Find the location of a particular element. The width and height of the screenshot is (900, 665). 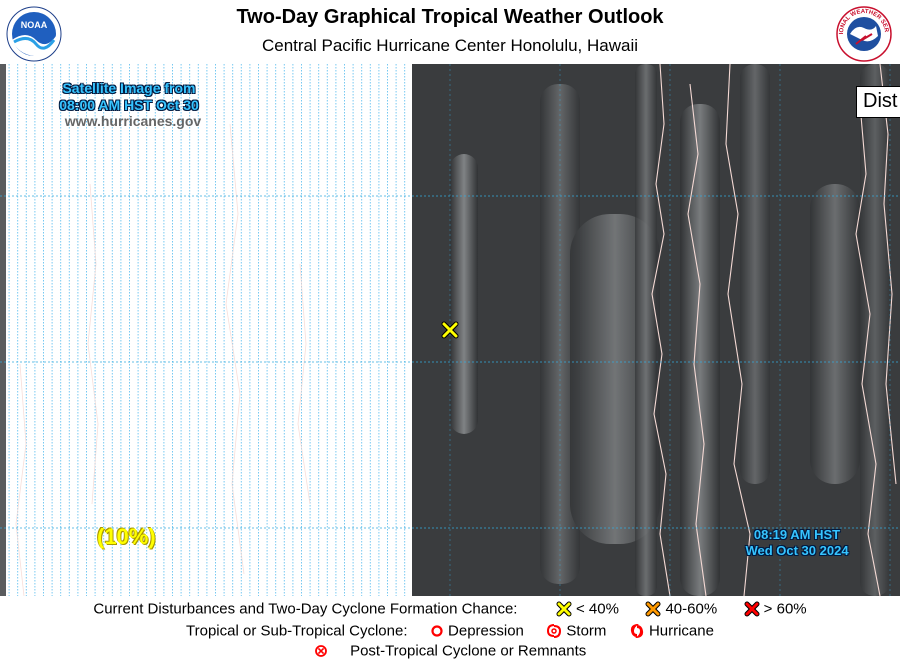

svg-text: NOAA is located at coordinates (34, 25).